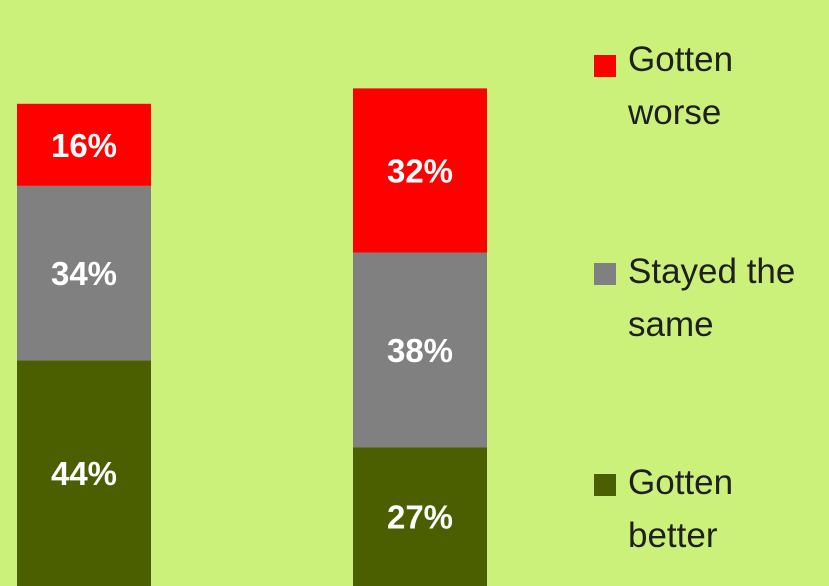 This screenshot has height=586, width=829. I want to click on bar-2-gotten-better, so click(420, 516).